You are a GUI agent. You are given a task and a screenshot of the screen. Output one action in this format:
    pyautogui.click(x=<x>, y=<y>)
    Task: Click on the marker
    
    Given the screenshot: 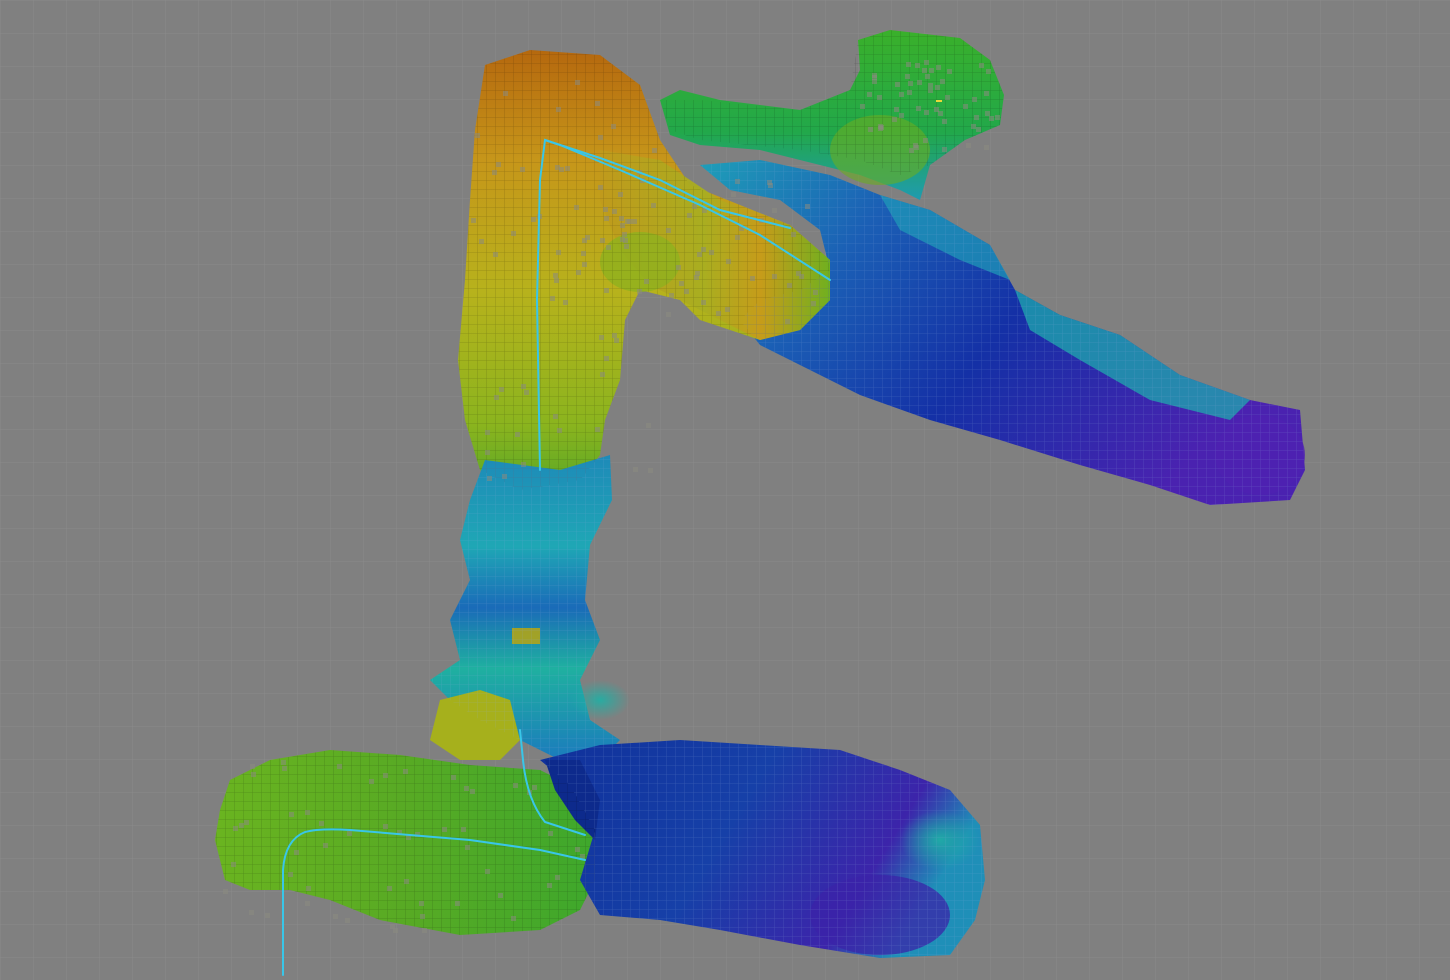 What is the action you would take?
    pyautogui.click(x=939, y=101)
    